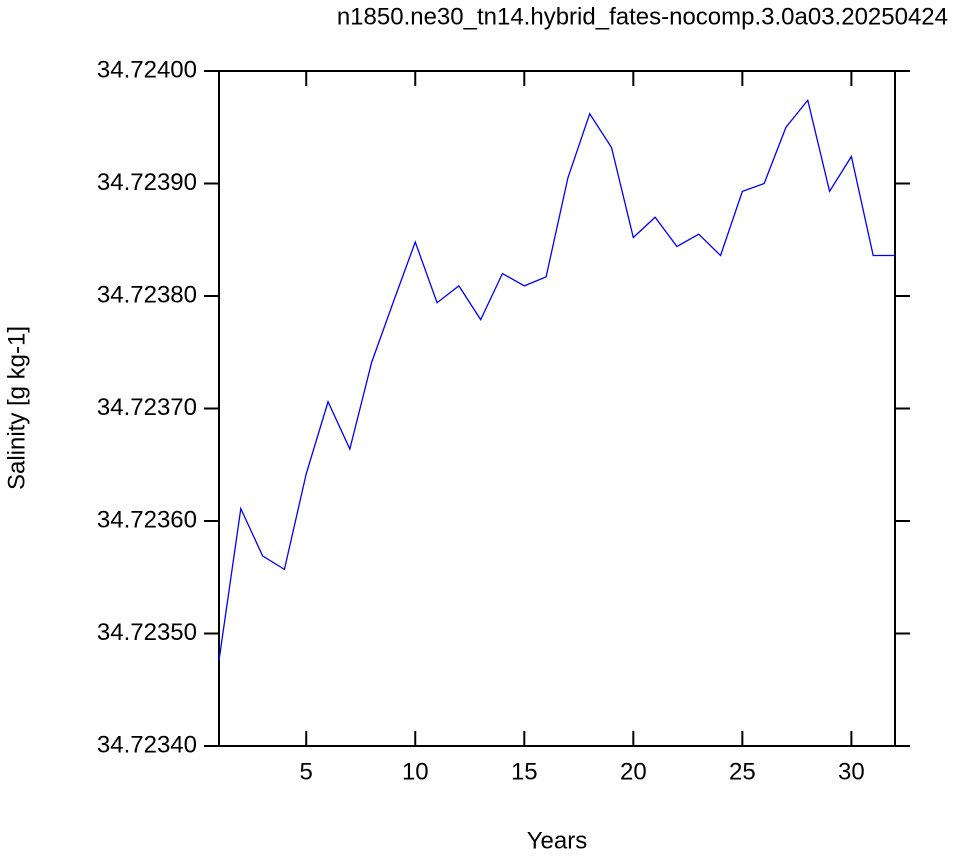 The height and width of the screenshot is (859, 955). Describe the element at coordinates (147, 744) in the screenshot. I see `y-tick-label: 34.72340` at that location.